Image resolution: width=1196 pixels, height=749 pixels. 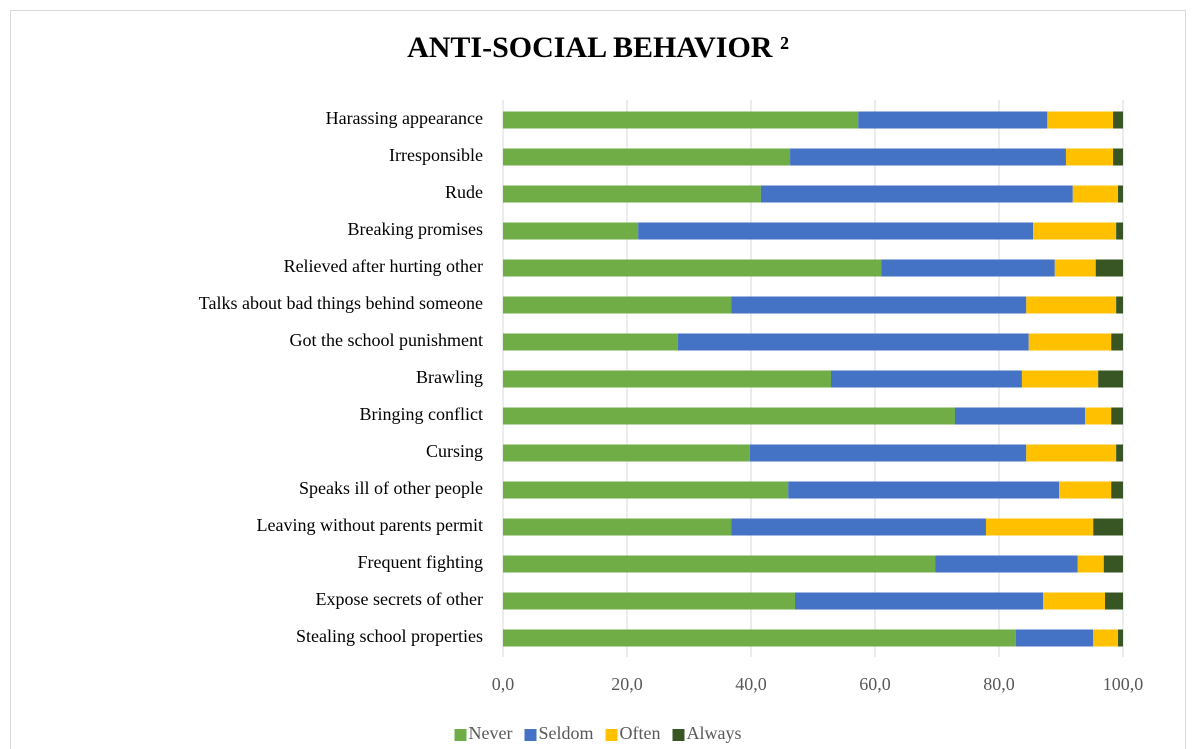 What do you see at coordinates (999, 684) in the screenshot?
I see `x-tick-label: 80,0` at bounding box center [999, 684].